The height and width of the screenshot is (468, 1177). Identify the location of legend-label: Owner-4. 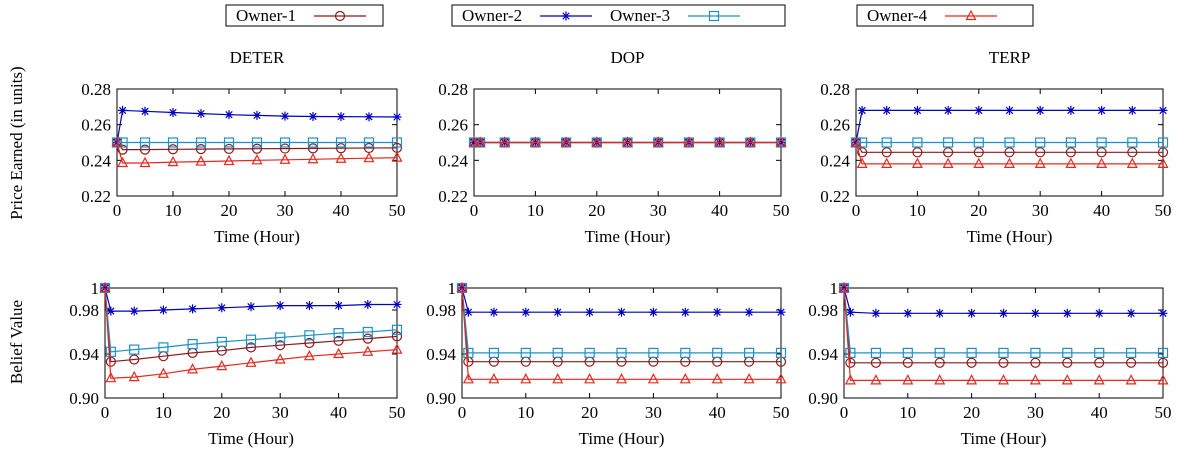
(897, 15).